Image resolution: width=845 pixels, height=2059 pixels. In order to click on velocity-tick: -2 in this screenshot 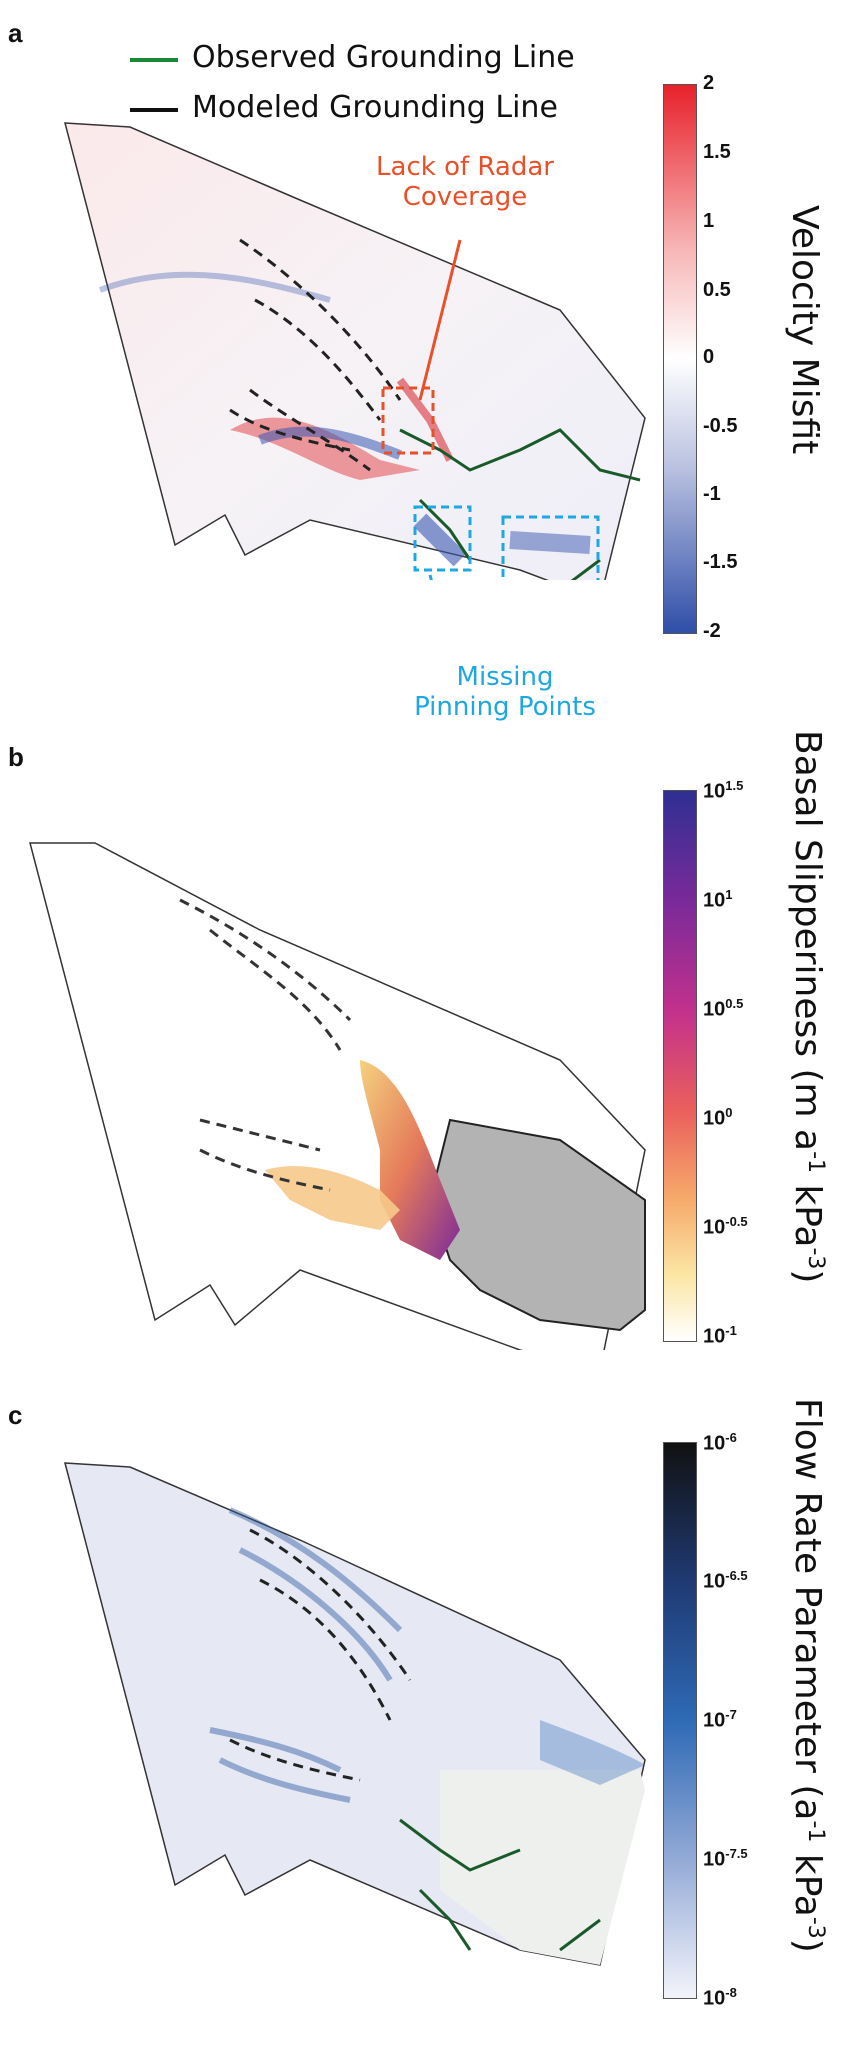, I will do `click(712, 631)`.